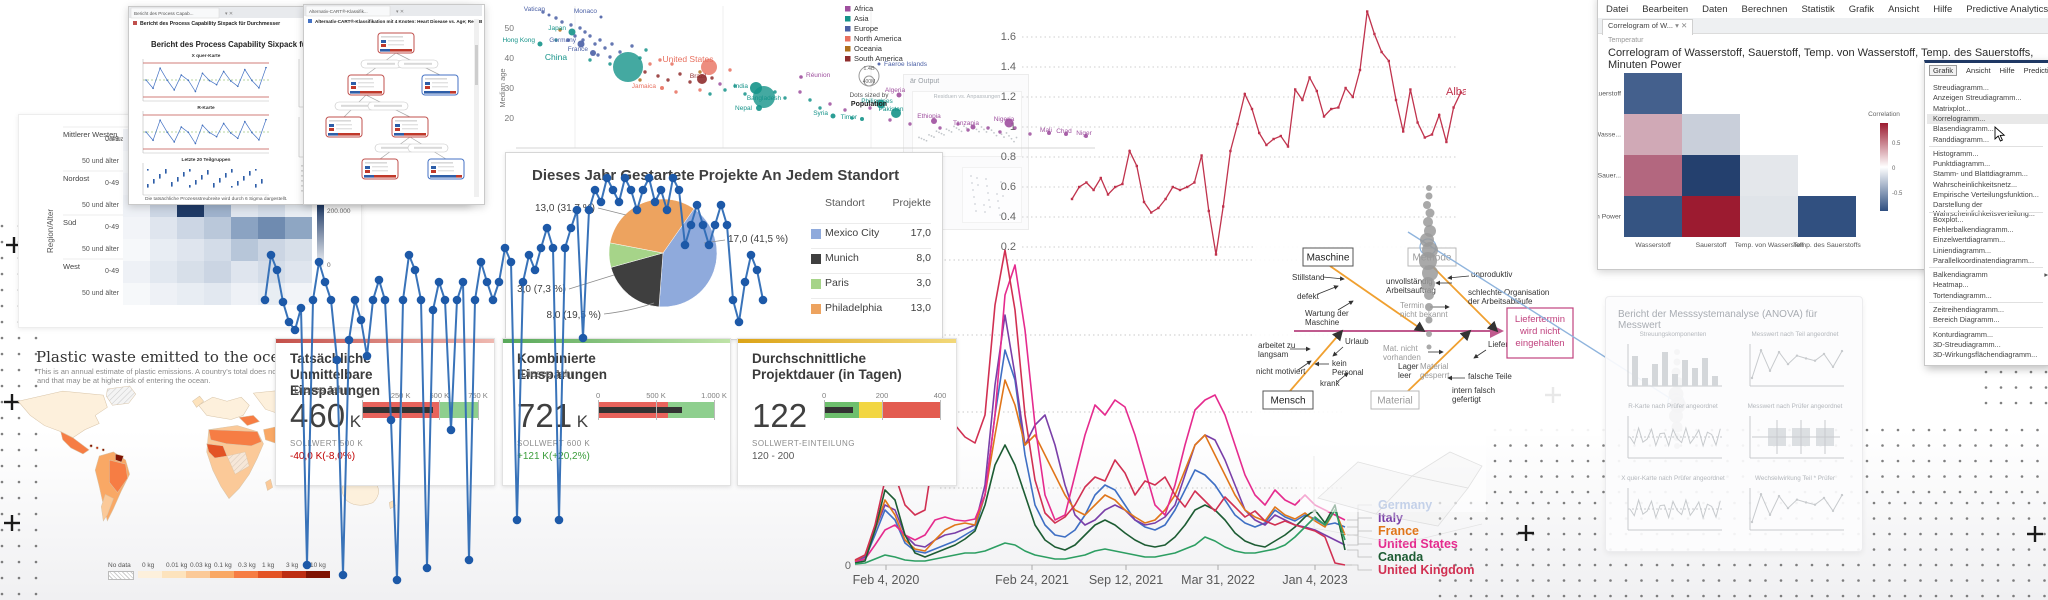  I want to click on heatmap-column-header: Januar, so click(117, 139).